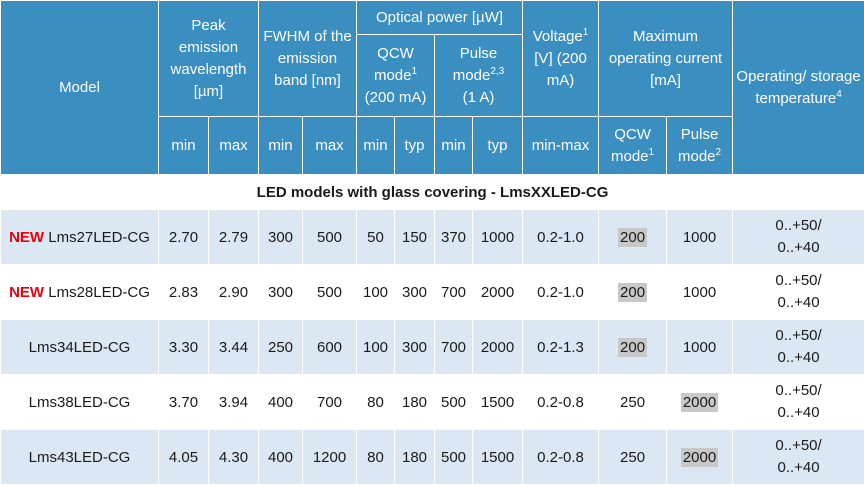  I want to click on cell-qcw-min: 50, so click(376, 237).